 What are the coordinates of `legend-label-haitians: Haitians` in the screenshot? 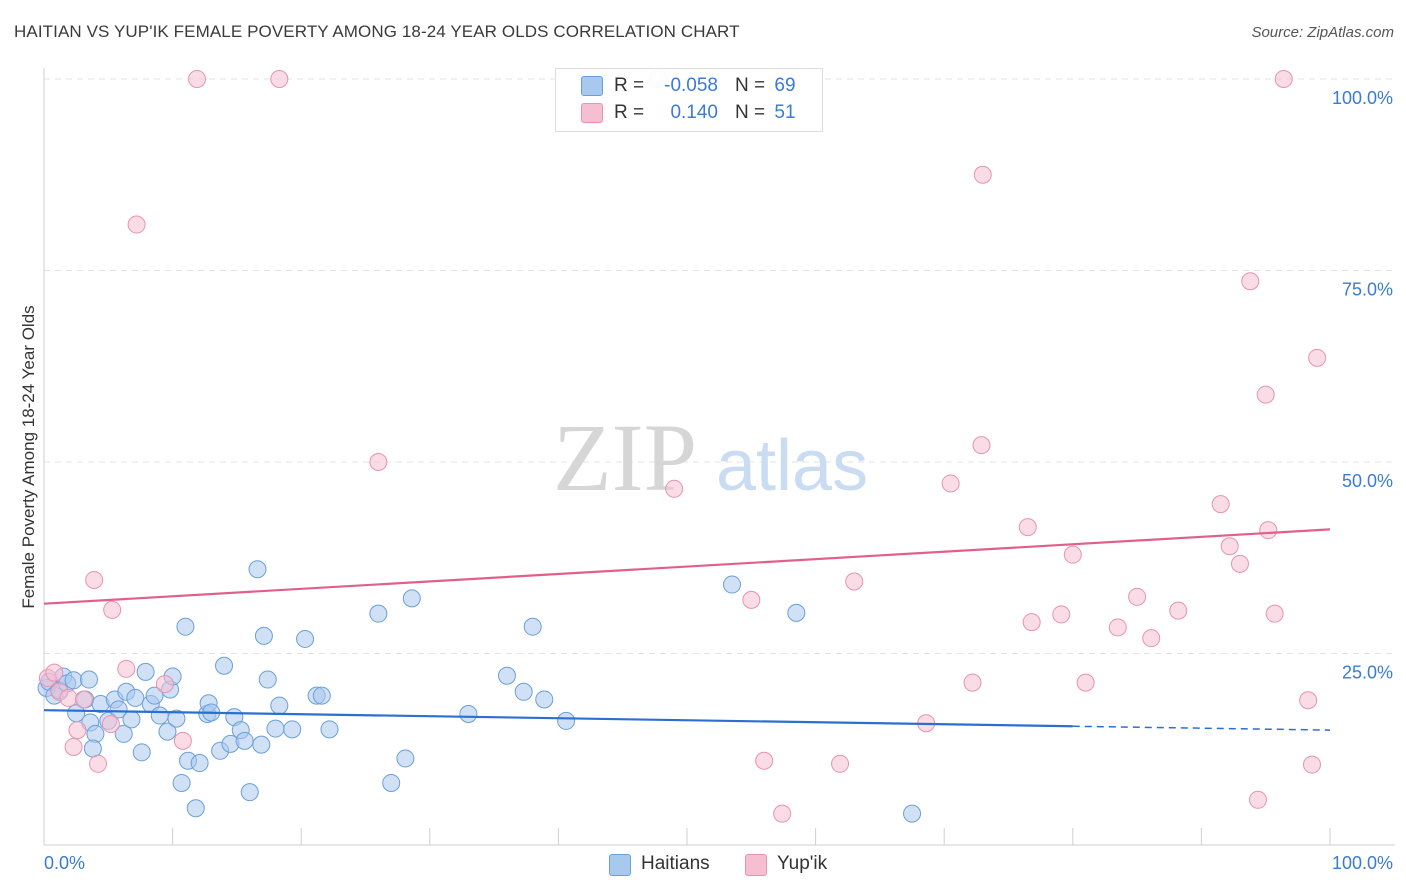 It's located at (675, 863).